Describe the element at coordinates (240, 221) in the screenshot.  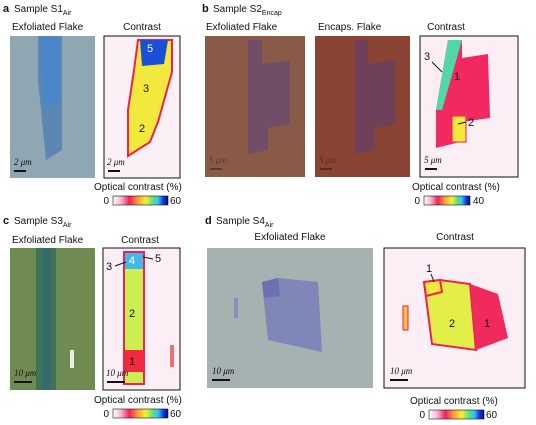
I see `title: Sample S4` at that location.